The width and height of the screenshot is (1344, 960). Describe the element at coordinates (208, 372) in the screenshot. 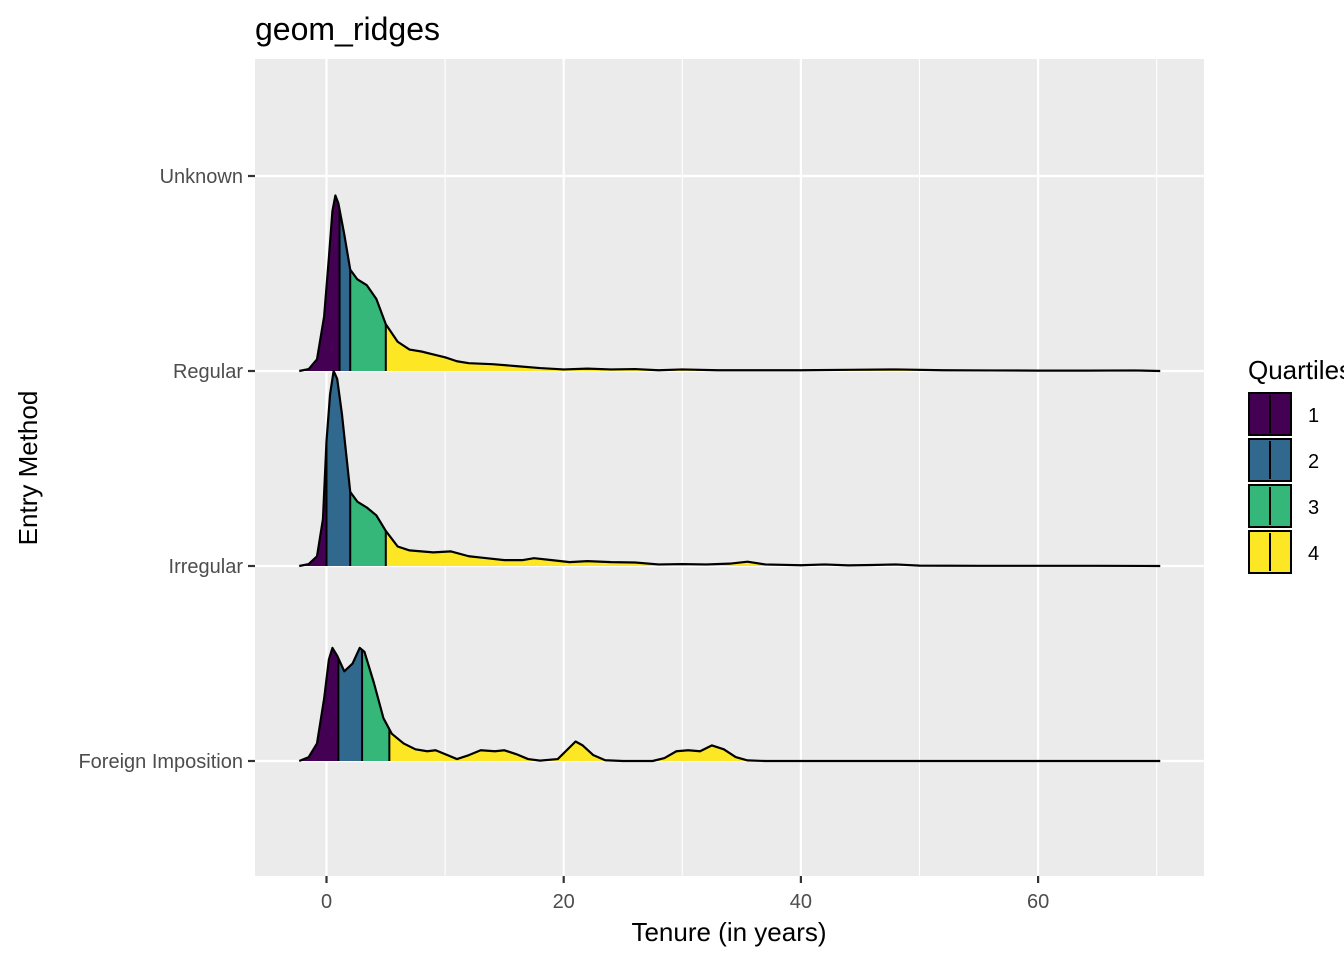

I see `y-tick-label: Regular` at that location.